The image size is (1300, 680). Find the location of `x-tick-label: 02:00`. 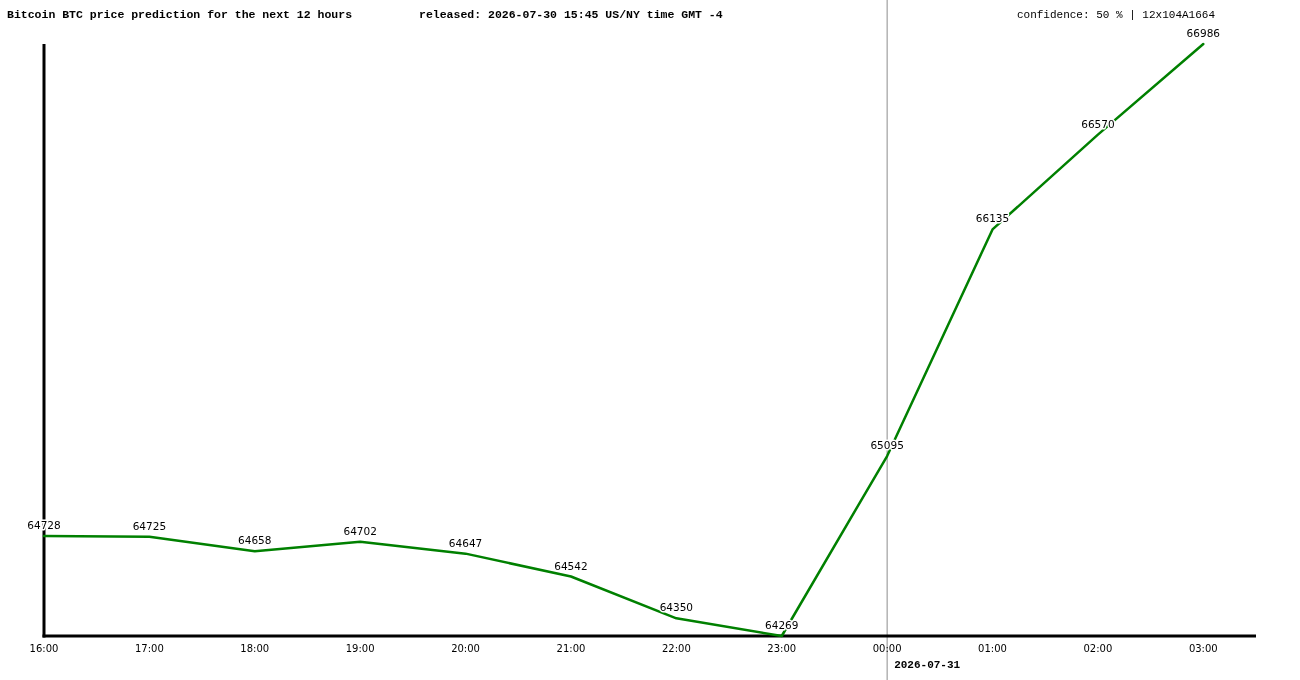

x-tick-label: 02:00 is located at coordinates (1098, 648).